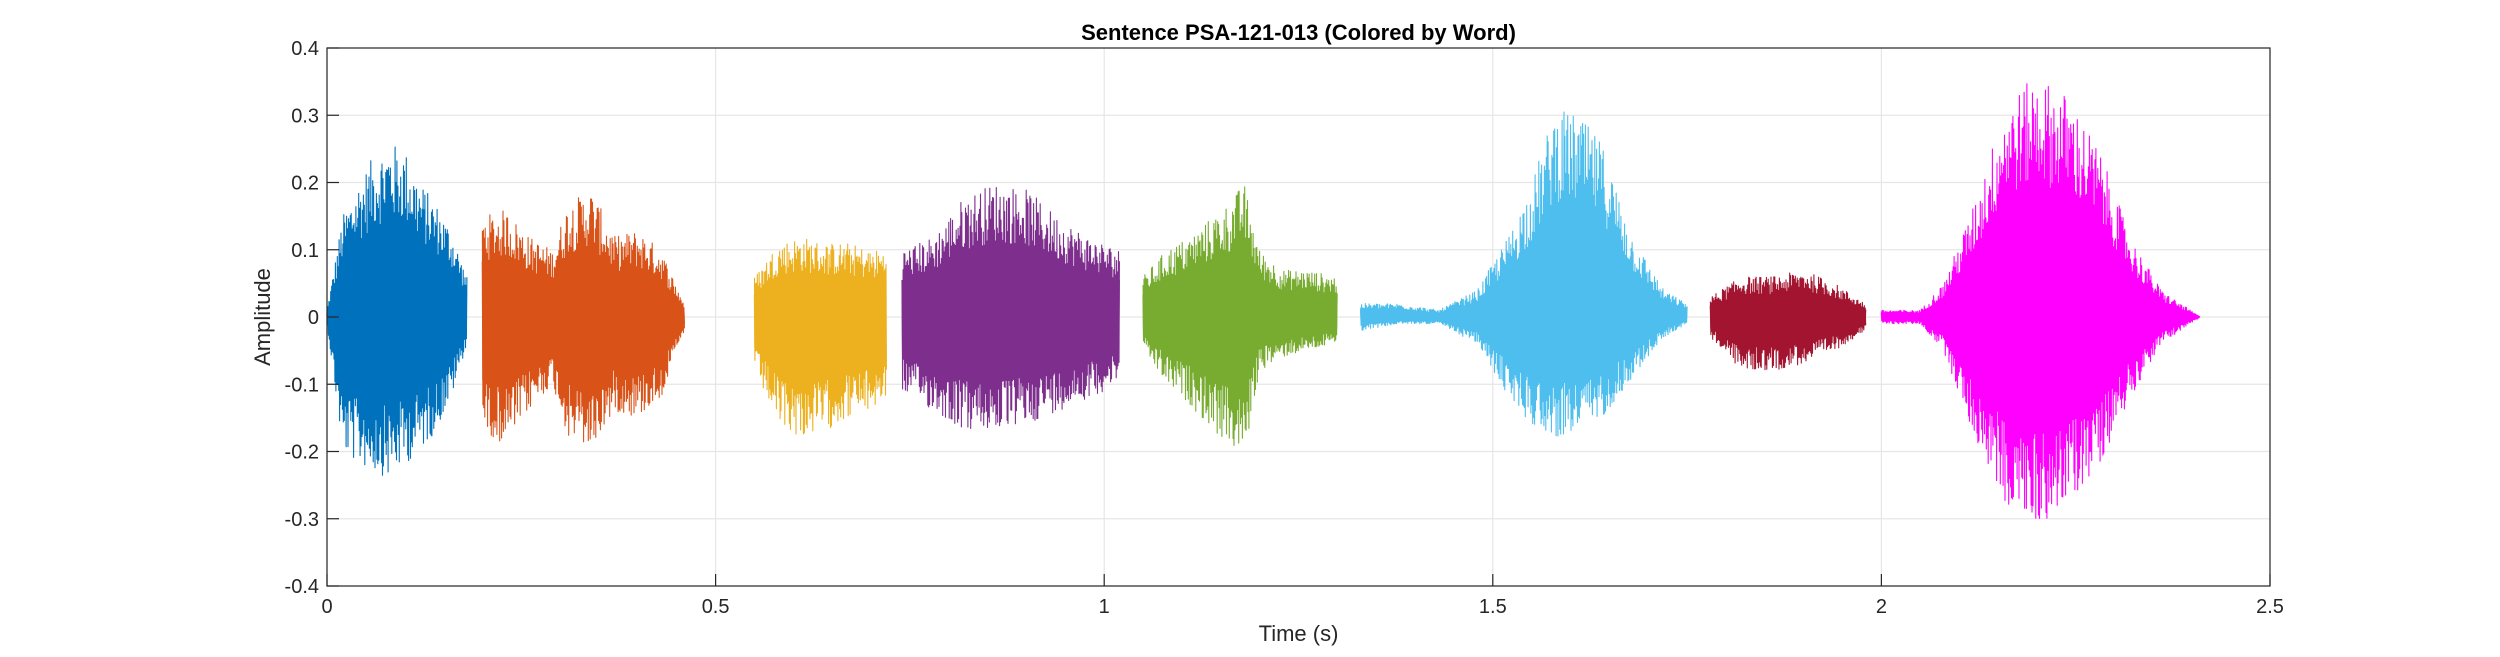 The image size is (2500, 657). I want to click on y-axis-label: Amplitude, so click(262, 317).